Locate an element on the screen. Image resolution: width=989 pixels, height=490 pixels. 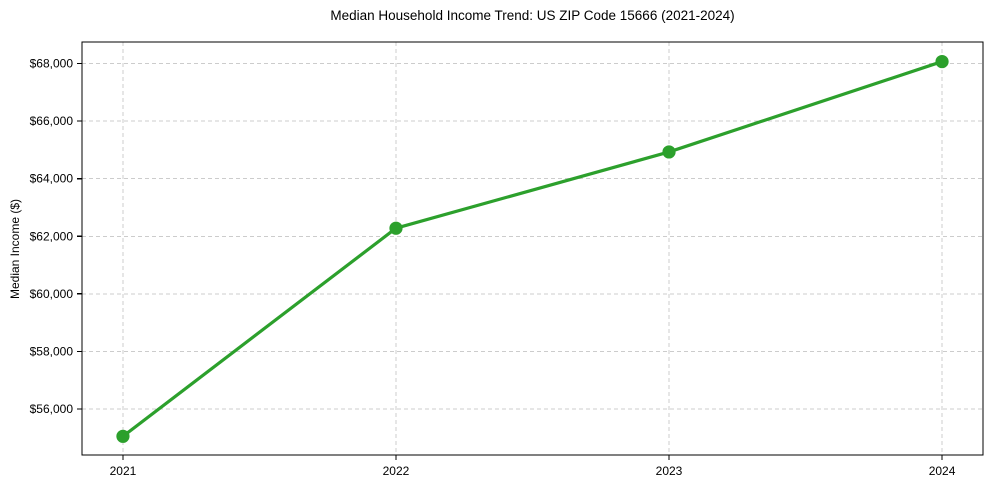
data-point-2021 is located at coordinates (123, 436).